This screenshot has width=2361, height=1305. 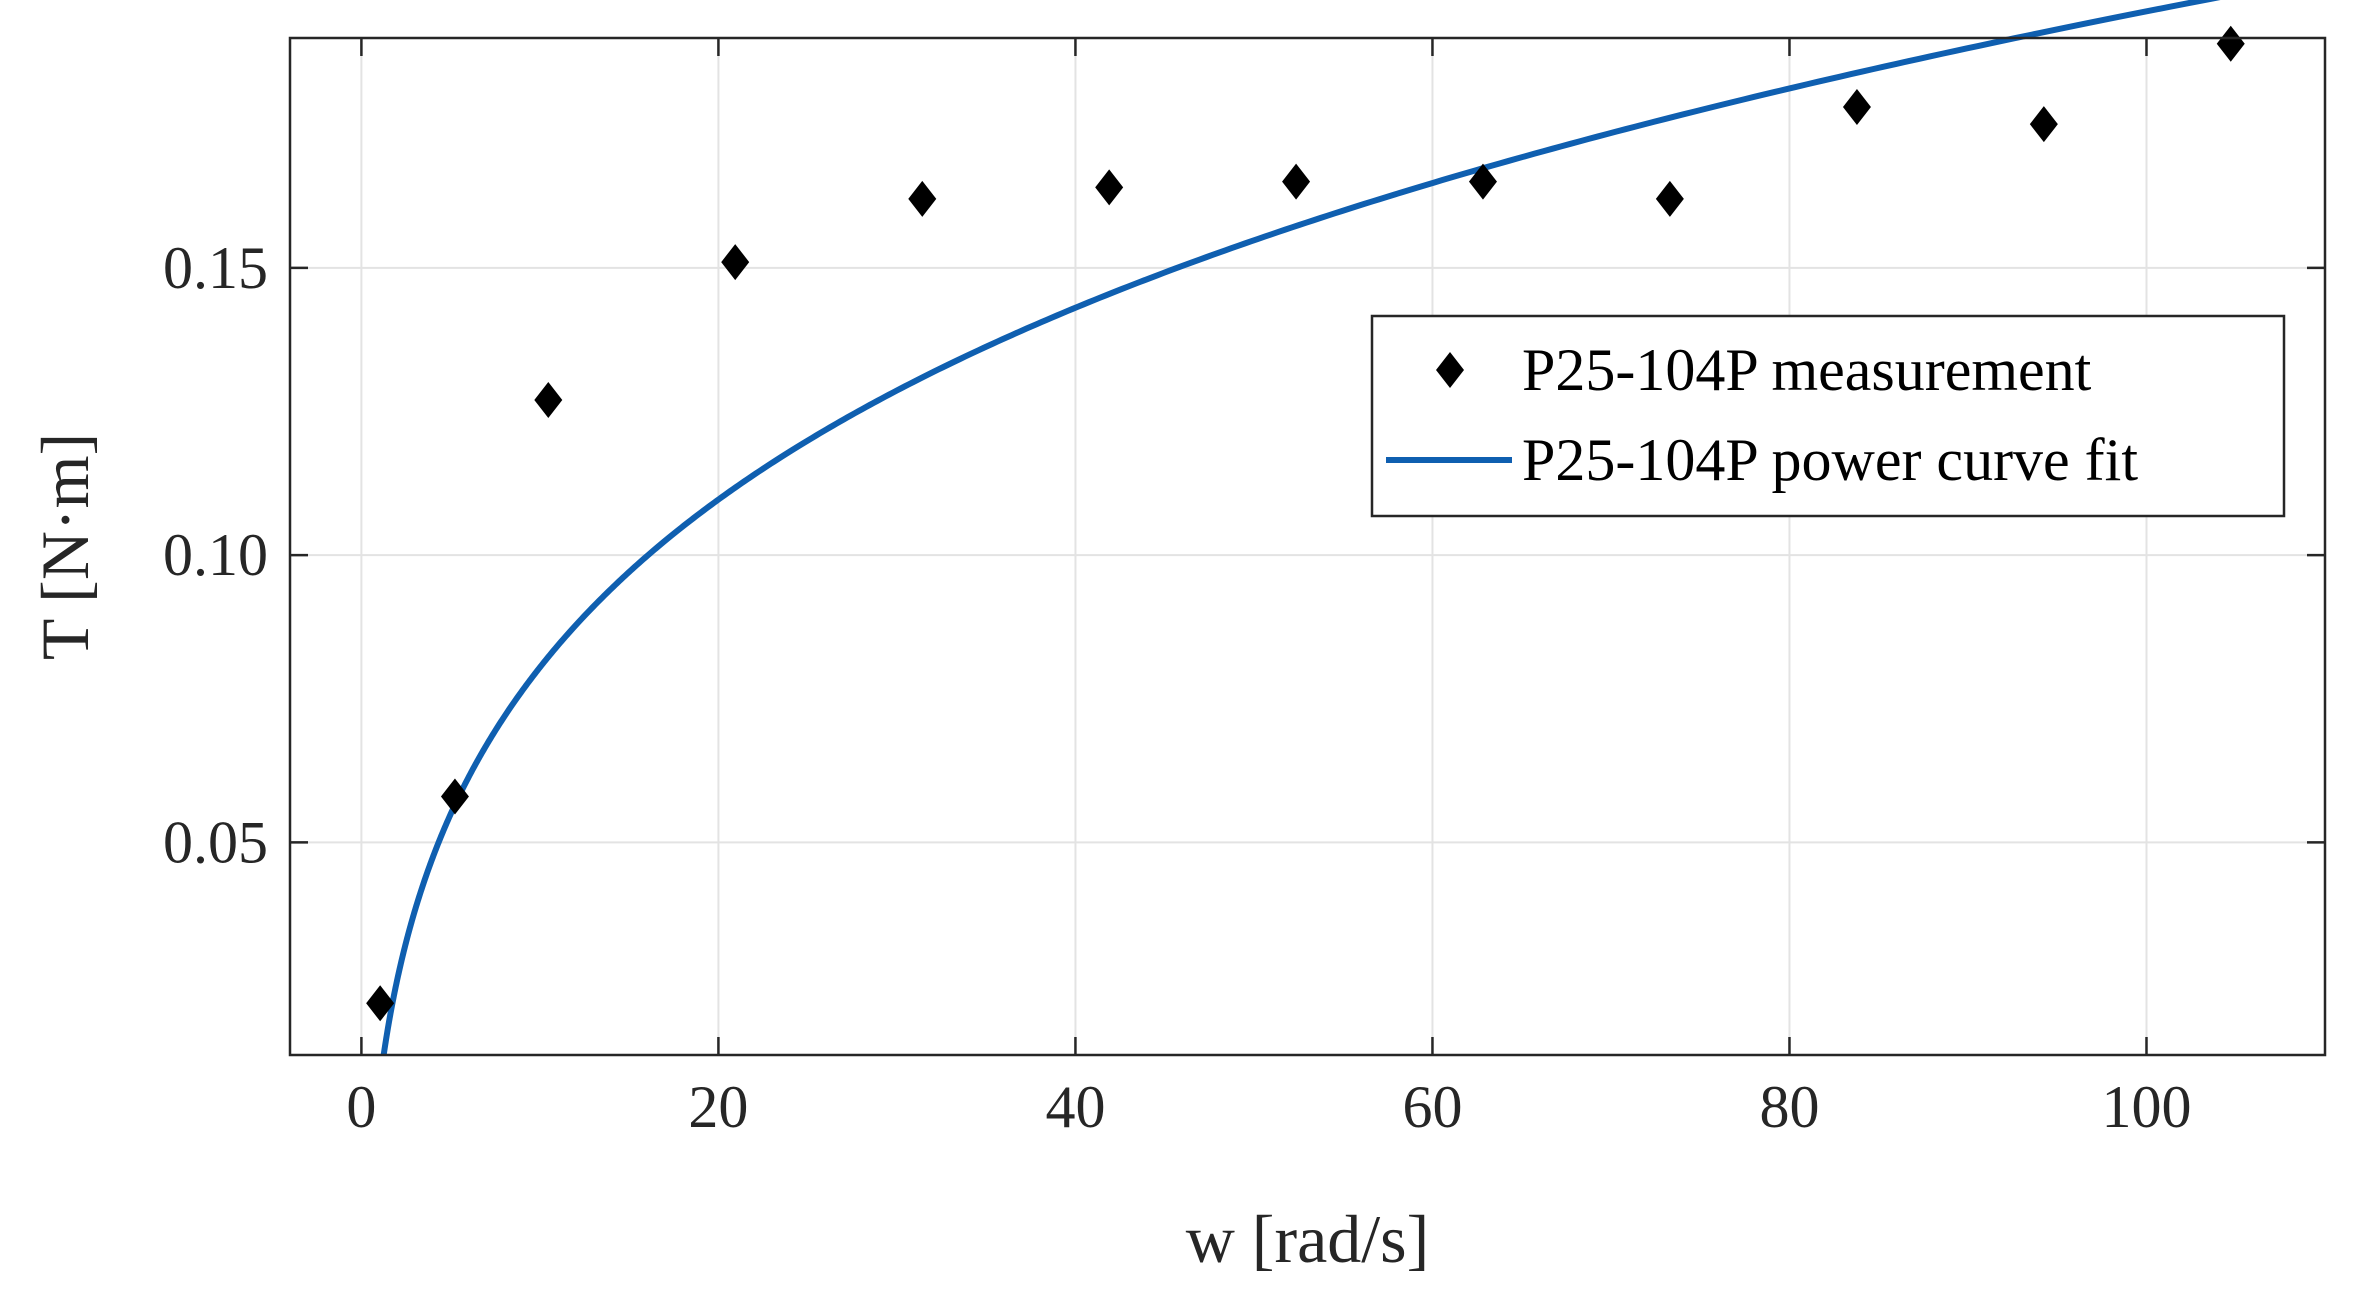 I want to click on legend-label-fit: P25-104P power curve fit, so click(x=1830, y=460).